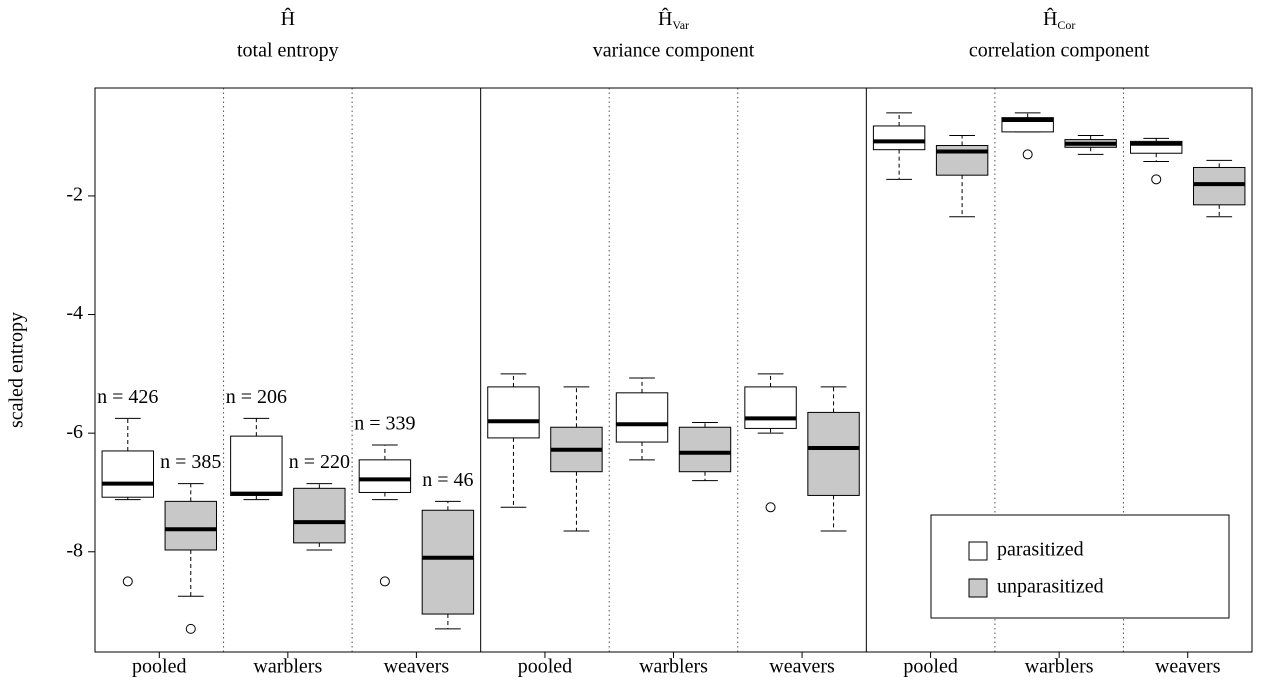  What do you see at coordinates (680, 25) in the screenshot?
I see `panel-title-subscript: Var` at bounding box center [680, 25].